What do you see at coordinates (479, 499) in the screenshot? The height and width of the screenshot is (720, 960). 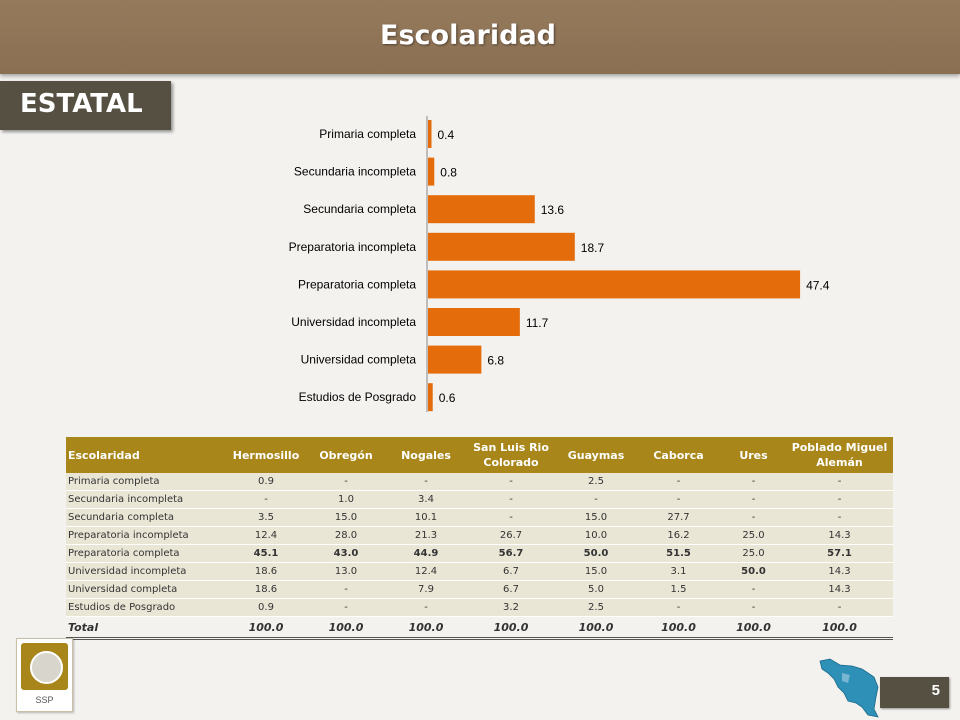 I see `table-row: Secundaria incompleta -1.0 3.4- - - - -` at bounding box center [479, 499].